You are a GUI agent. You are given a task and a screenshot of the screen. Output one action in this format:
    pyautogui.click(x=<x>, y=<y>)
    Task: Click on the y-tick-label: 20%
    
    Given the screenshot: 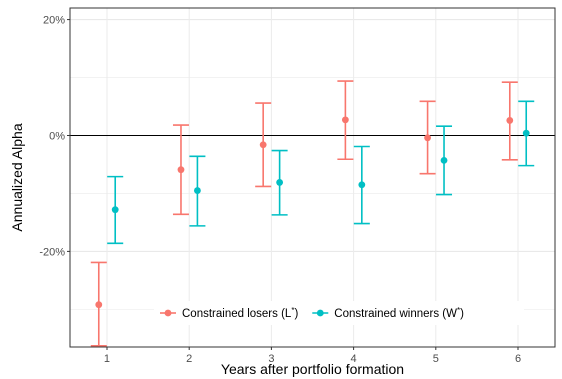 What is the action you would take?
    pyautogui.click(x=54, y=21)
    